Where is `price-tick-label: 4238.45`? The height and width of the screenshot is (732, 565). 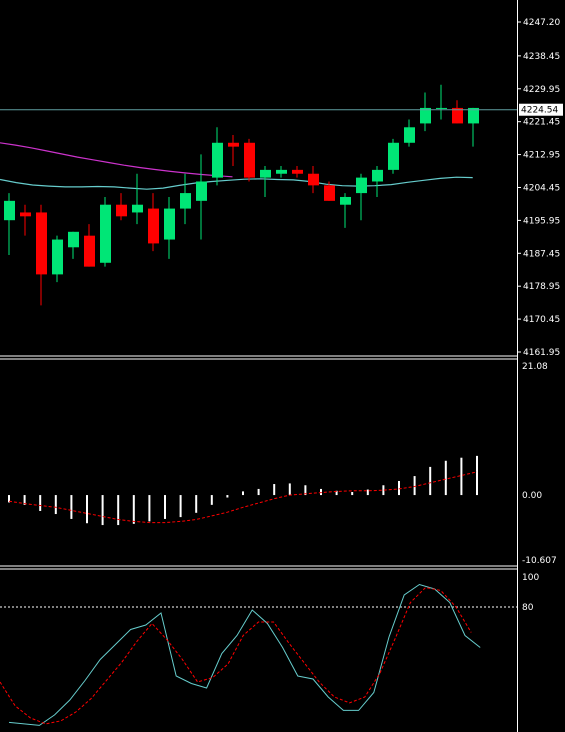 price-tick-label: 4238.45 is located at coordinates (541, 57).